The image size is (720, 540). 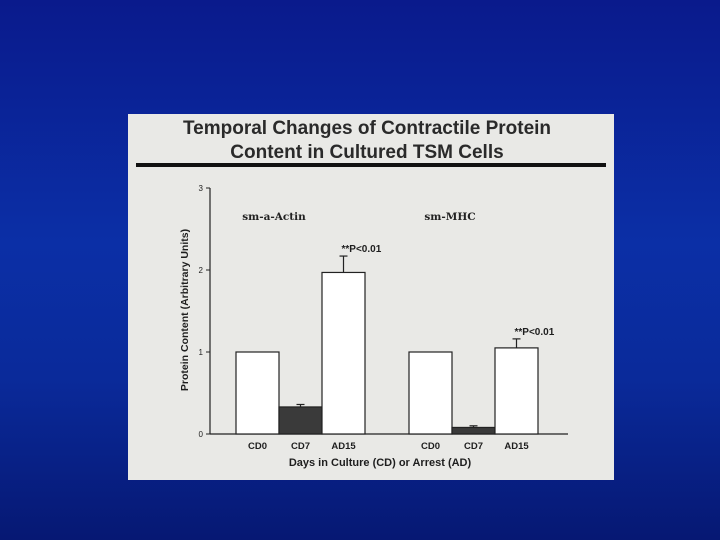 What do you see at coordinates (367, 128) in the screenshot?
I see `chart-title-line-1: Temporal Changes of Contractile Protein` at bounding box center [367, 128].